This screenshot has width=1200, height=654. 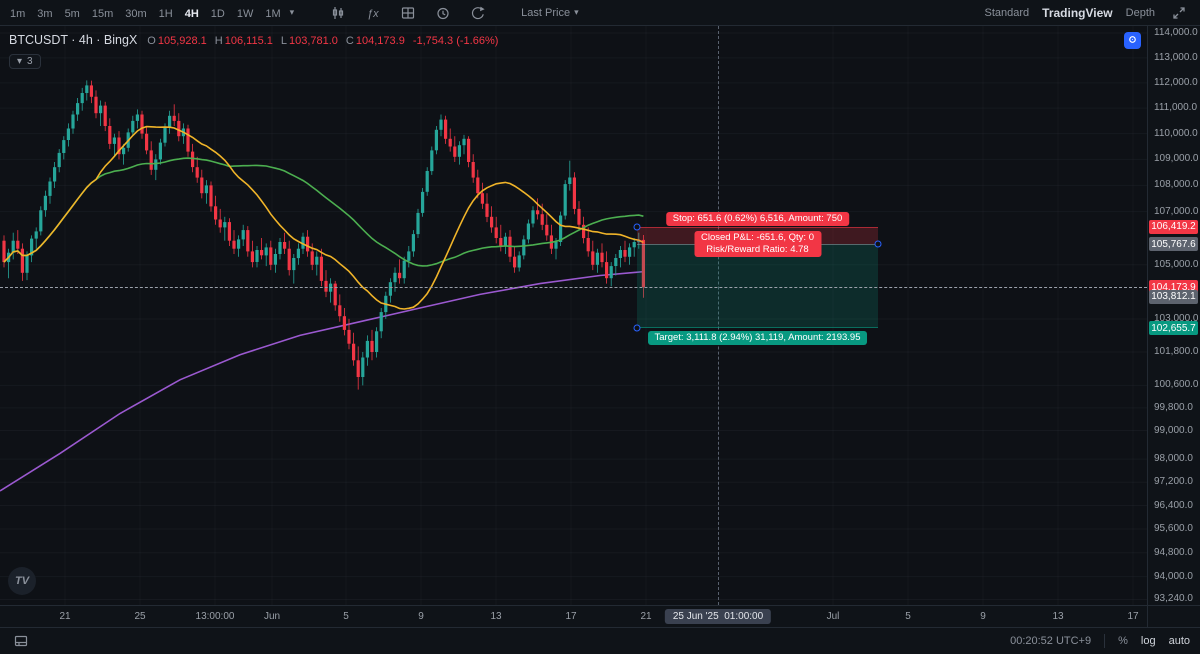 What do you see at coordinates (878, 244) in the screenshot?
I see `position-handle-entry` at bounding box center [878, 244].